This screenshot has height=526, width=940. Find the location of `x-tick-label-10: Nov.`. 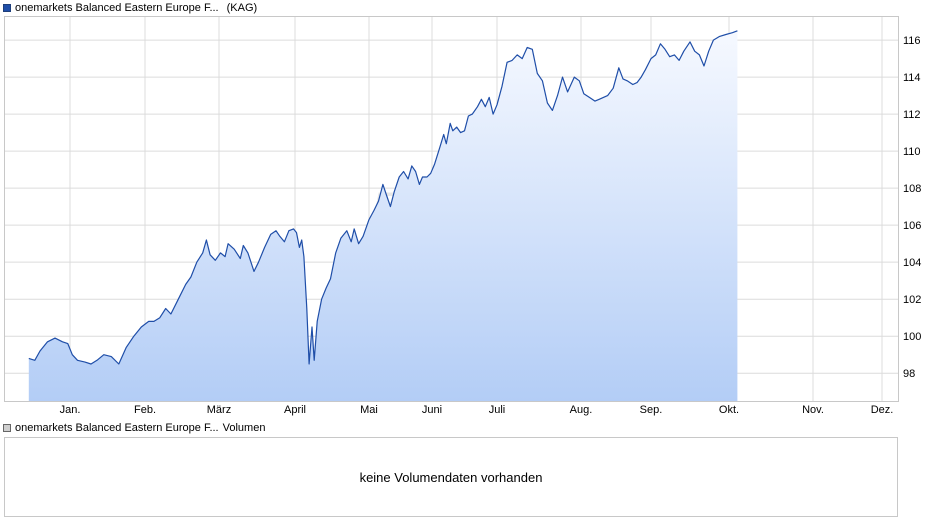

x-tick-label-10: Nov. is located at coordinates (813, 410).